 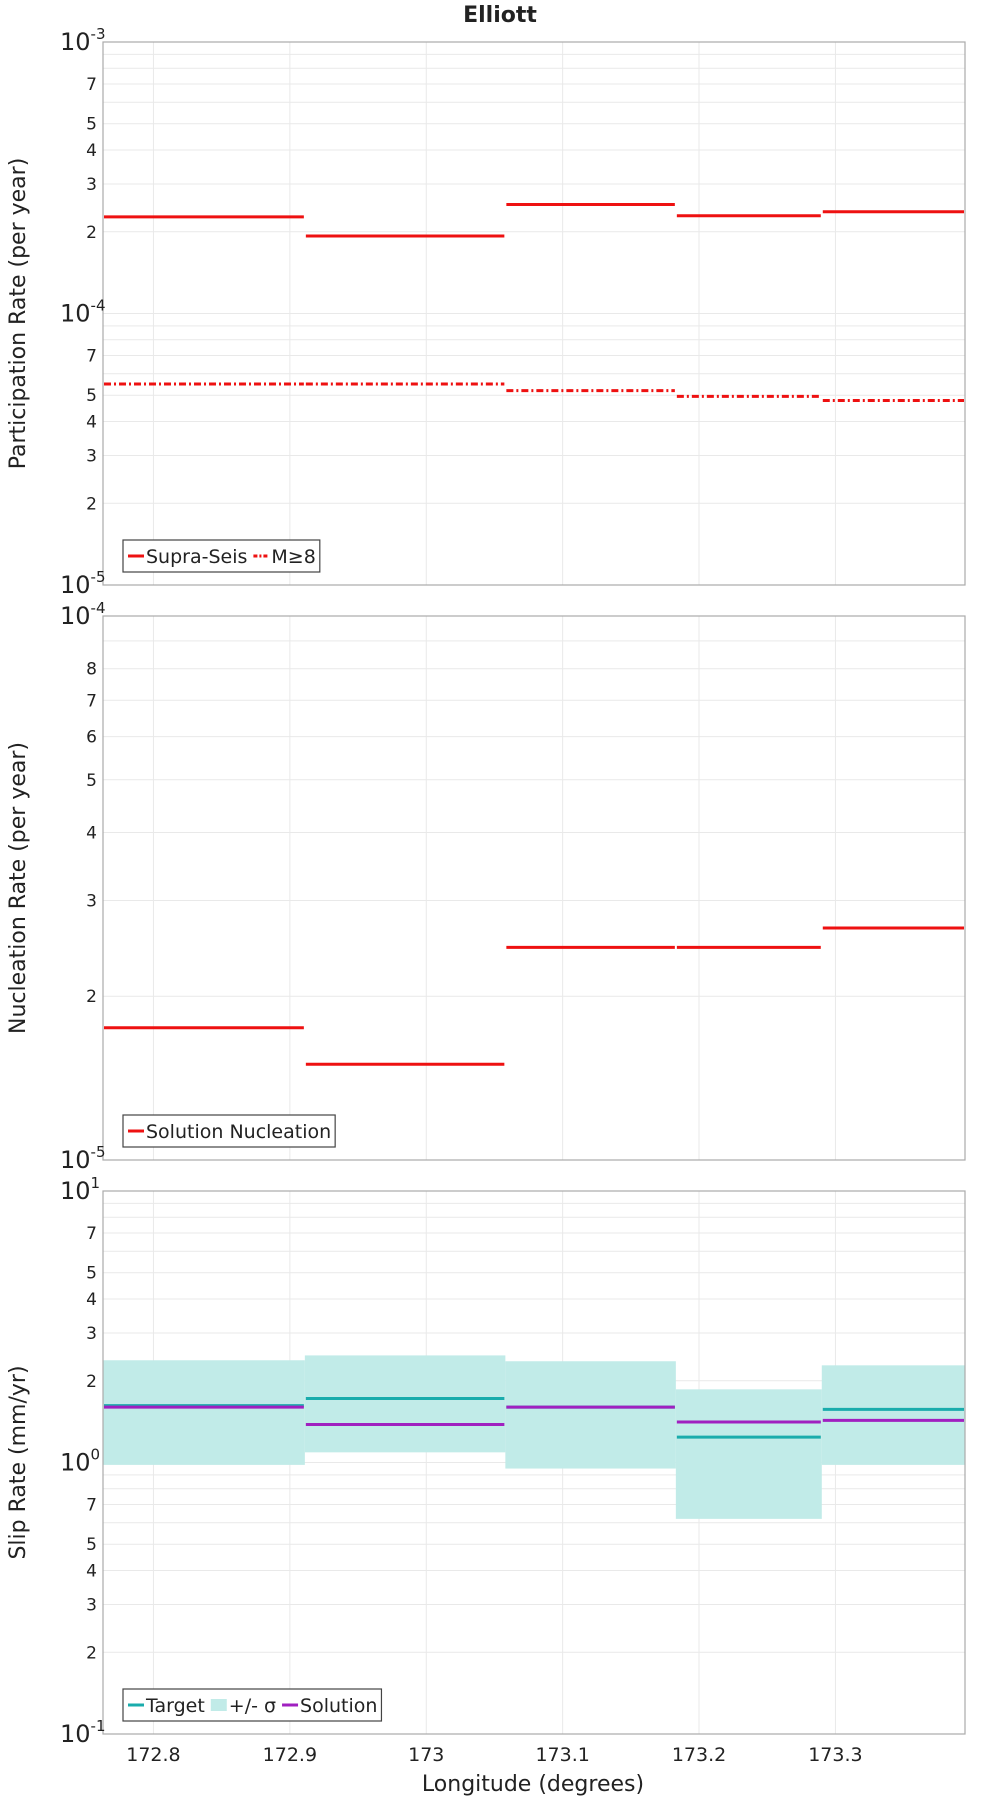 I want to click on legend: Target +/- σ Solution, so click(x=252, y=1705).